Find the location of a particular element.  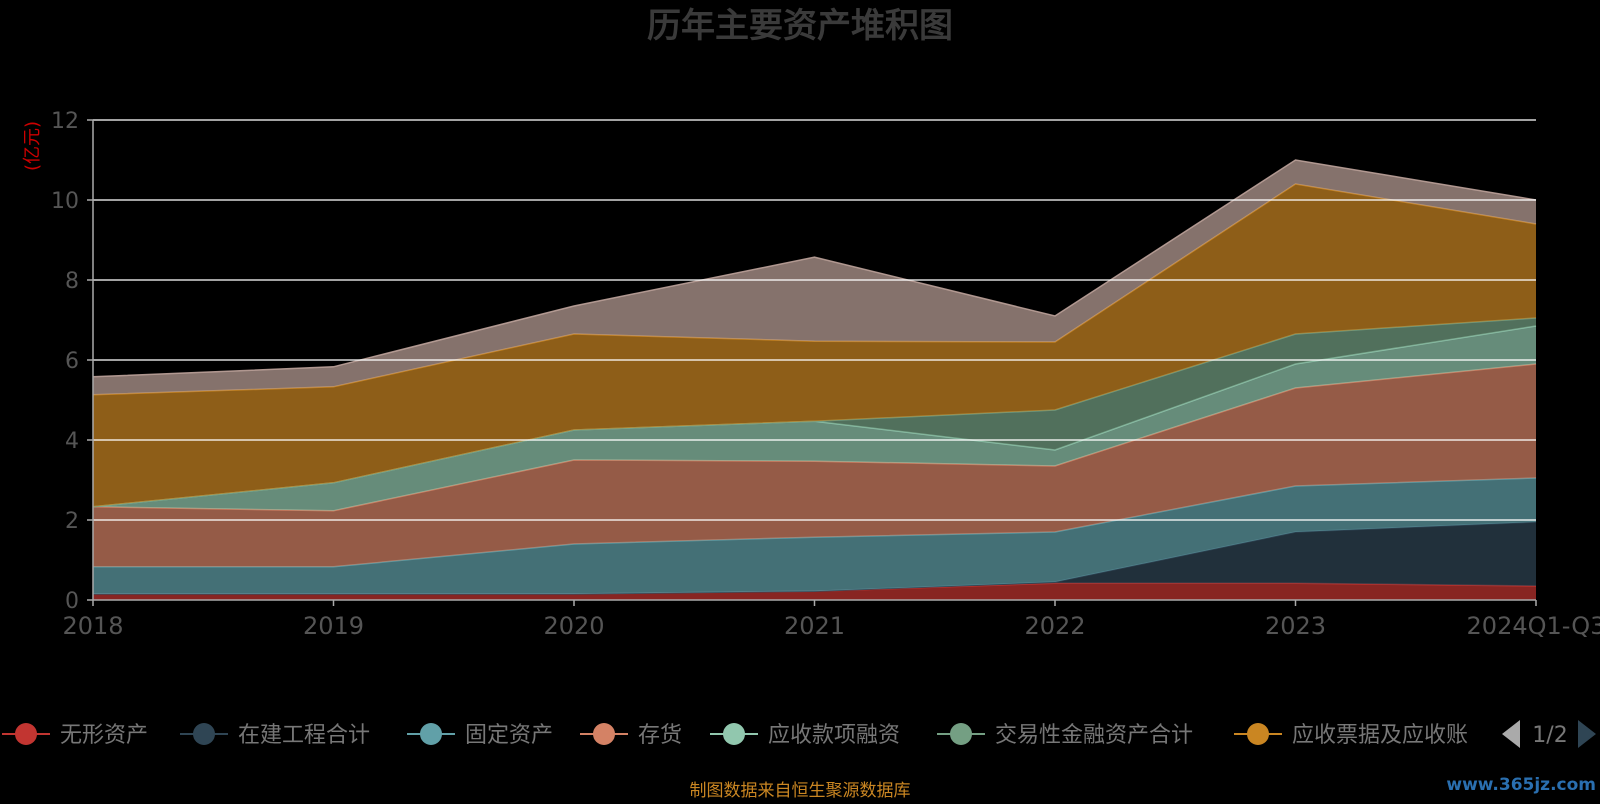

legend-item: 交易性金融资产合计 is located at coordinates (1065, 735).